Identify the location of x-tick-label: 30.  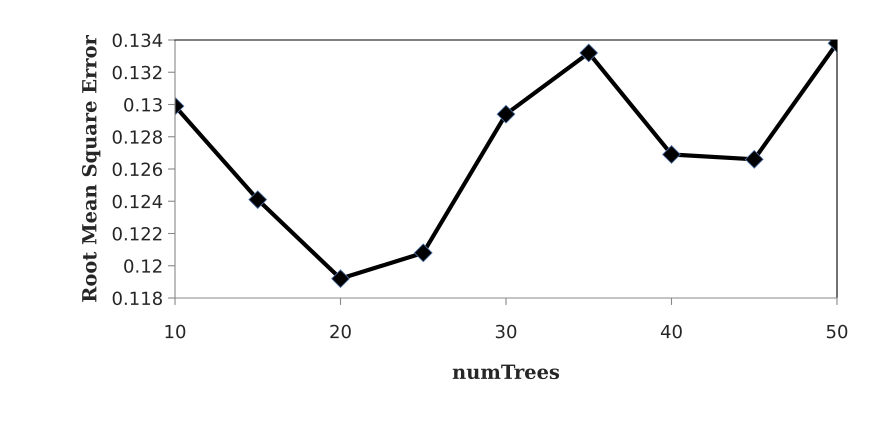
(506, 331).